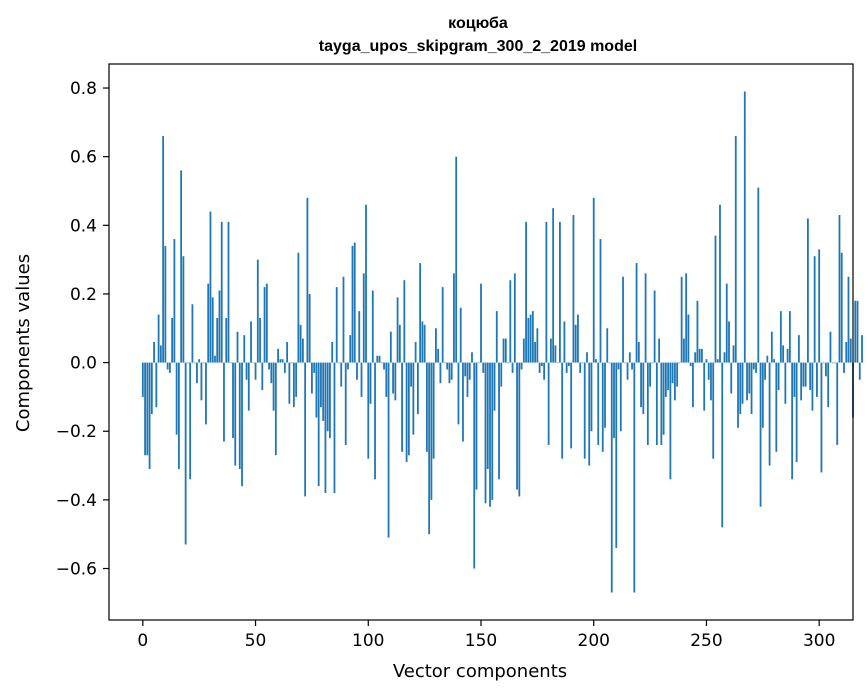 Image resolution: width=867 pixels, height=696 pixels. I want to click on x-axis-label: Vector components, so click(480, 671).